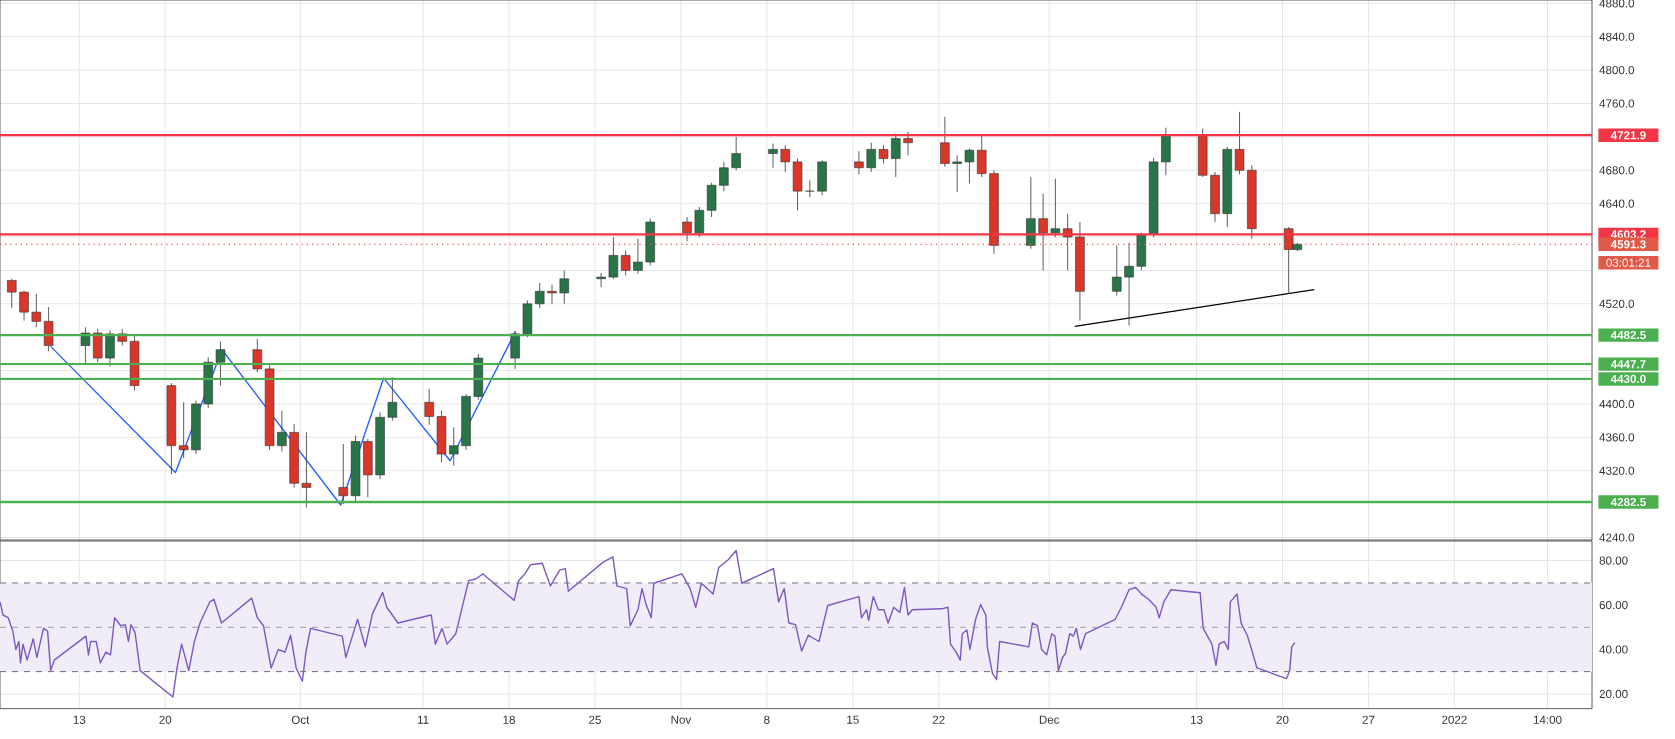 The width and height of the screenshot is (1675, 739). Describe the element at coordinates (1628, 364) in the screenshot. I see `ref-line-label: 4447.7` at that location.